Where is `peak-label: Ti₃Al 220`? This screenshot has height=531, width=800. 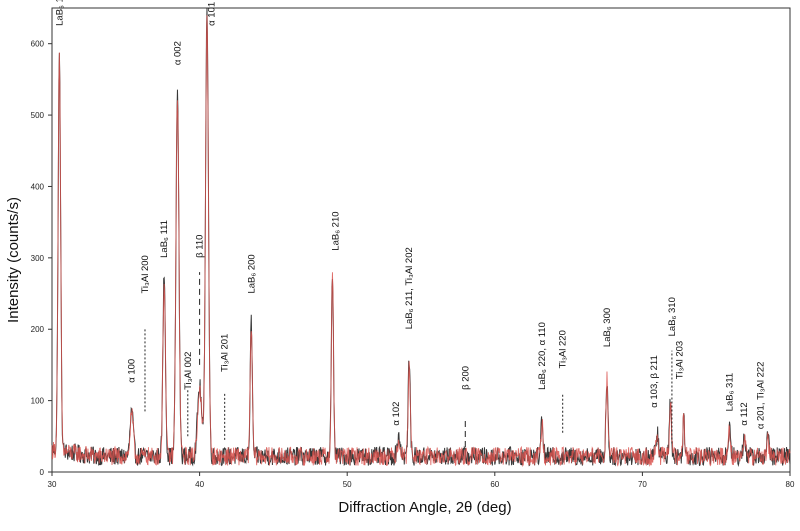
peak-label: Ti₃Al 220 is located at coordinates (563, 349).